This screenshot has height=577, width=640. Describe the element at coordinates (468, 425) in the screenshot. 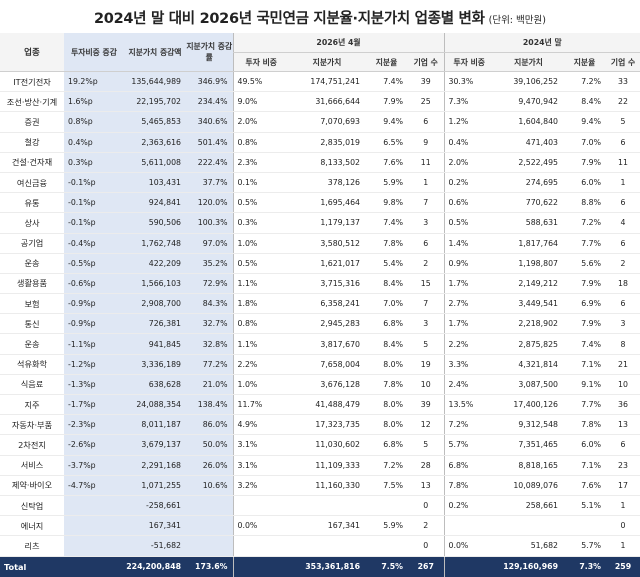

I see `cell-inv-weight-2024: 7.2%` at that location.